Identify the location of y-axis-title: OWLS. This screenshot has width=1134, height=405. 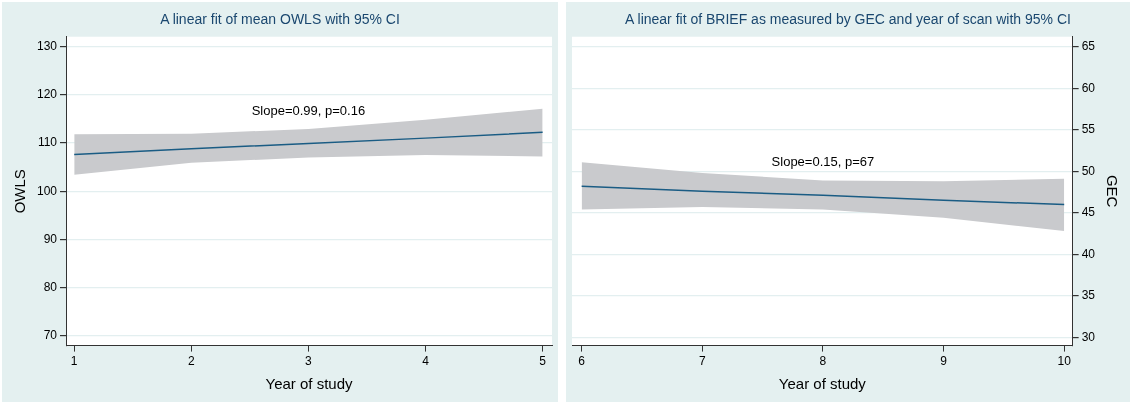
(20, 191).